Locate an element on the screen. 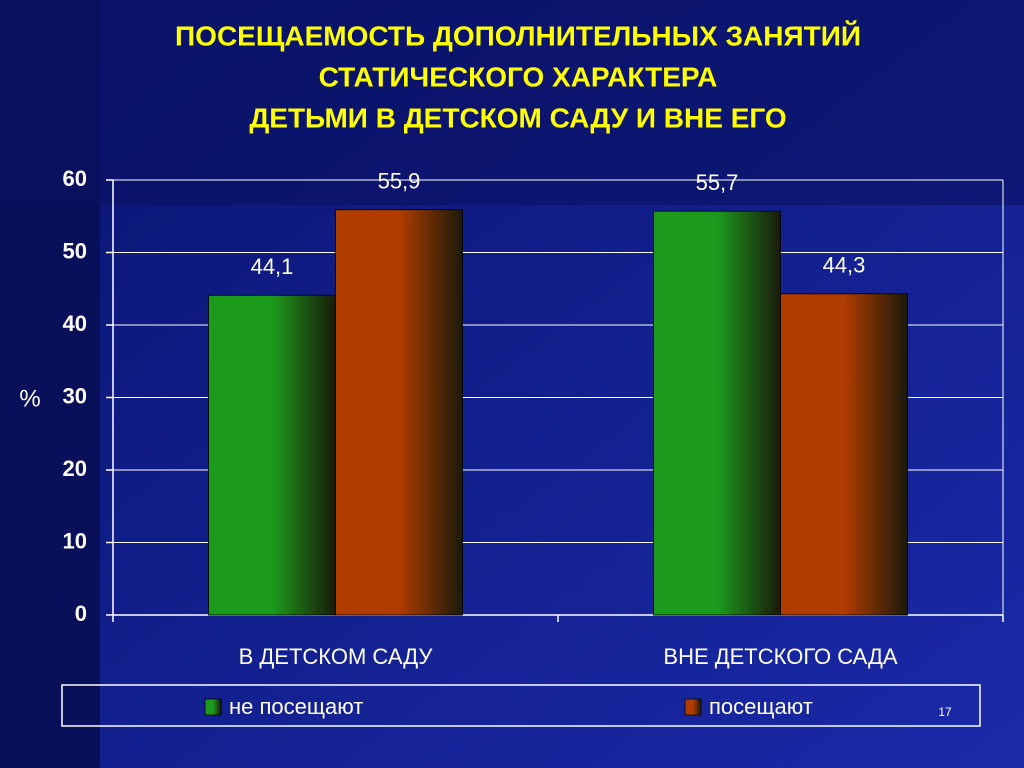 The image size is (1024, 768). y-tick-label: 50 is located at coordinates (75, 250).